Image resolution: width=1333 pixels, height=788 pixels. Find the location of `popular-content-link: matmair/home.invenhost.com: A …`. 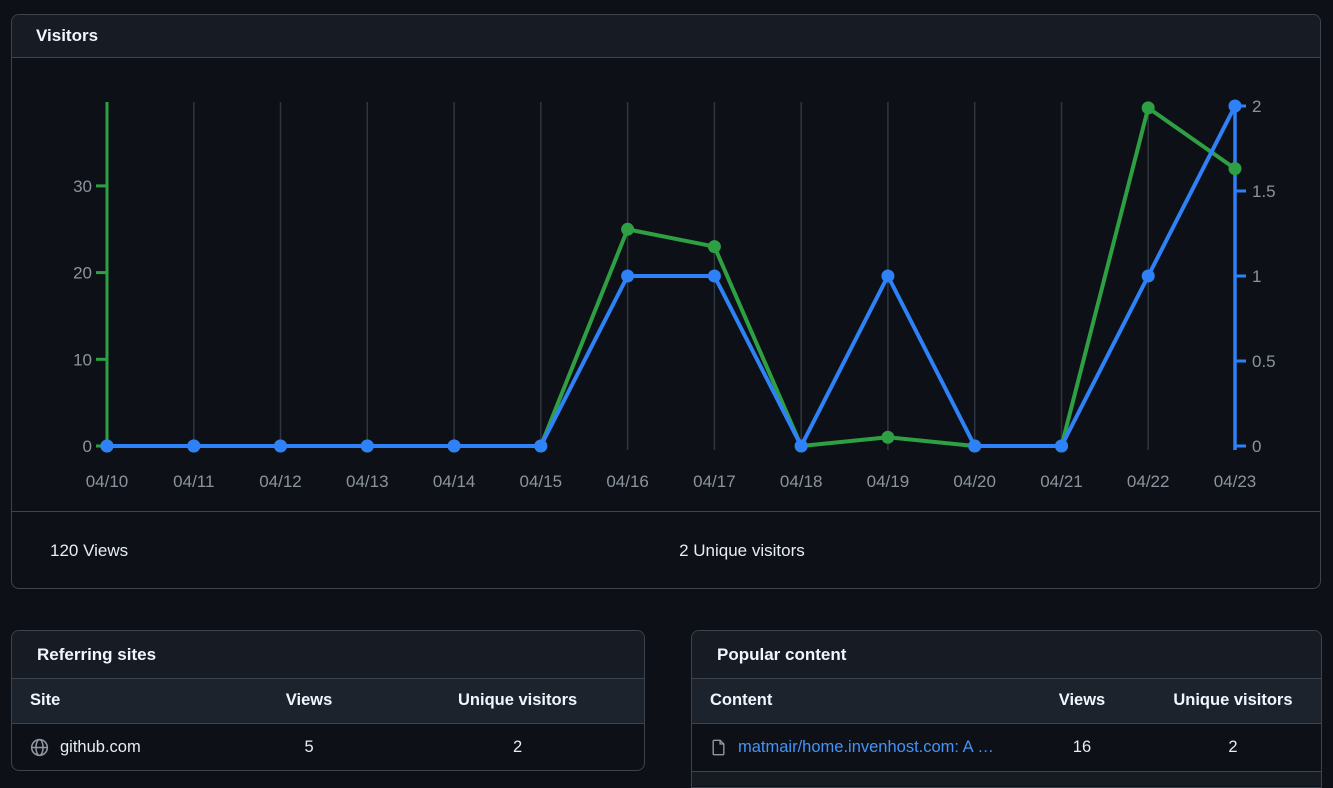

popular-content-link: matmair/home.invenhost.com: A … is located at coordinates (866, 746).